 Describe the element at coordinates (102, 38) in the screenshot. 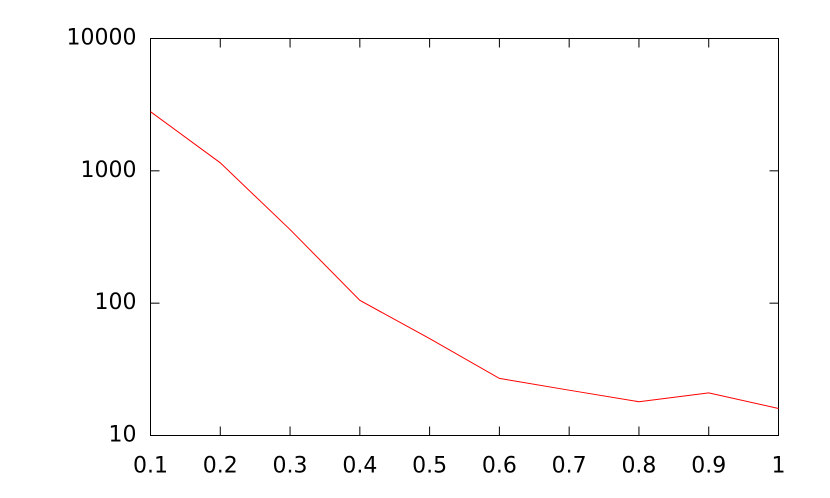

I see `y-tick-label: 10000` at that location.